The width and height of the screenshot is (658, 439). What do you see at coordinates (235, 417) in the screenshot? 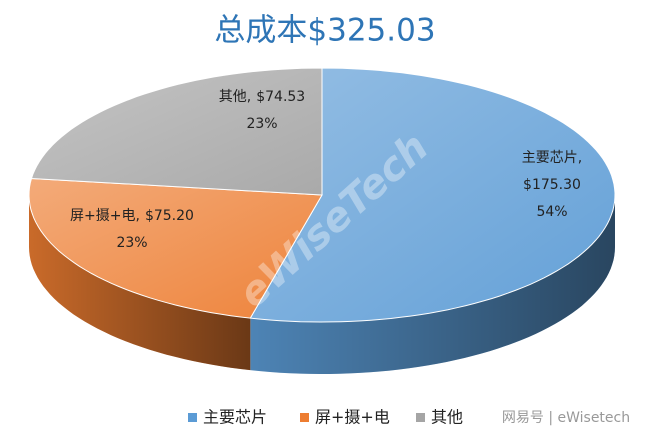
I see `legend-label: 主要芯片` at bounding box center [235, 417].